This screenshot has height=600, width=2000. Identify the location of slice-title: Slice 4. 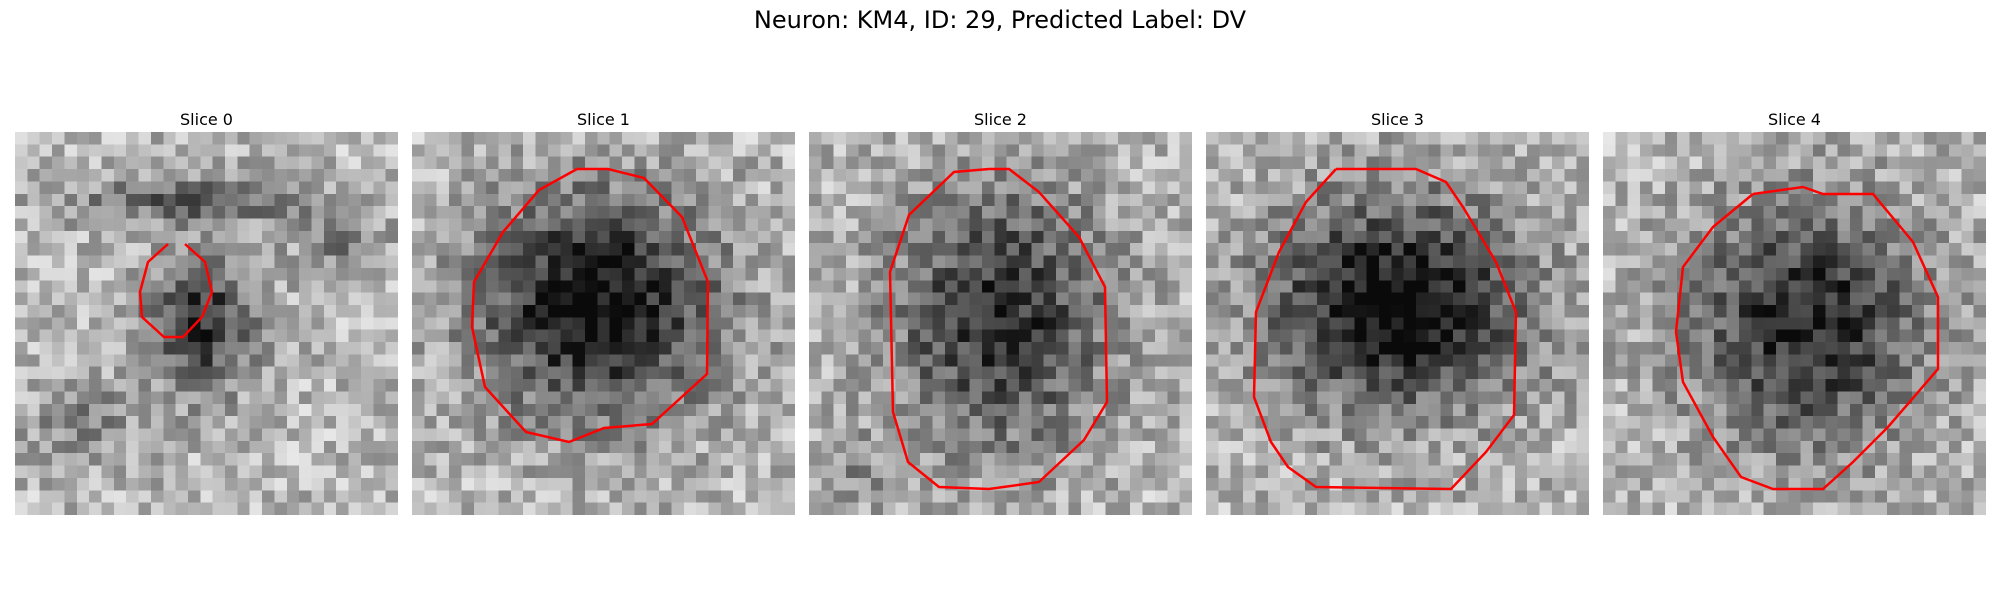
(1794, 119).